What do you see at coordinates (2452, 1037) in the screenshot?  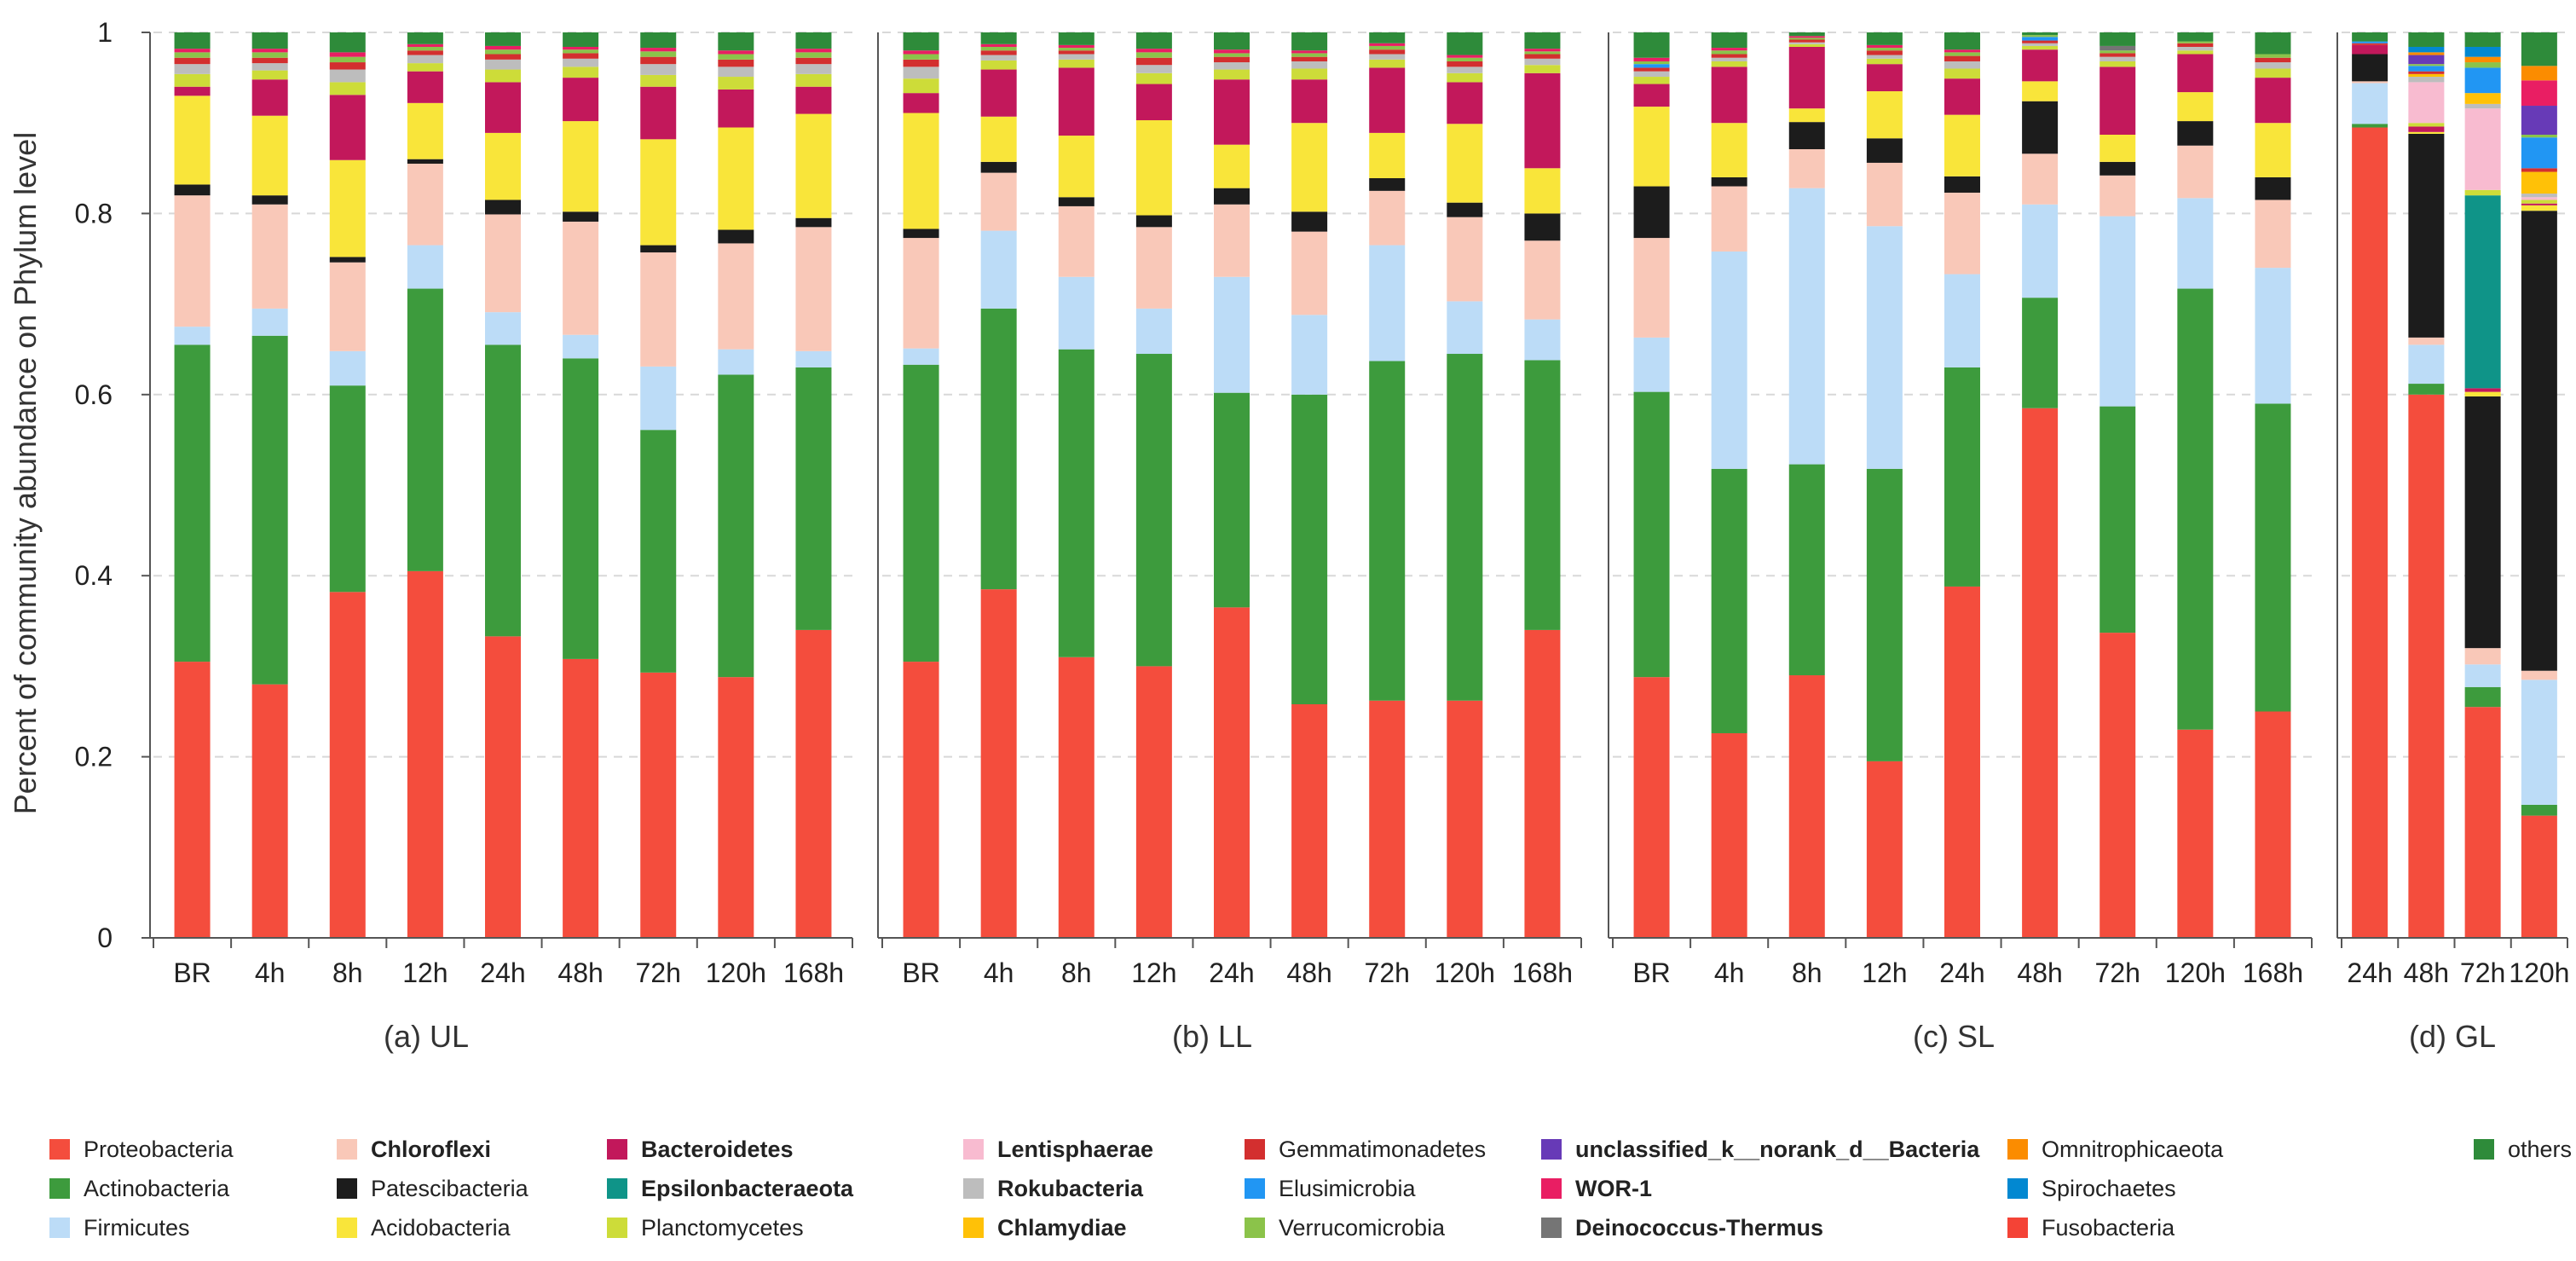 I see `panel-title: (d) GL` at bounding box center [2452, 1037].